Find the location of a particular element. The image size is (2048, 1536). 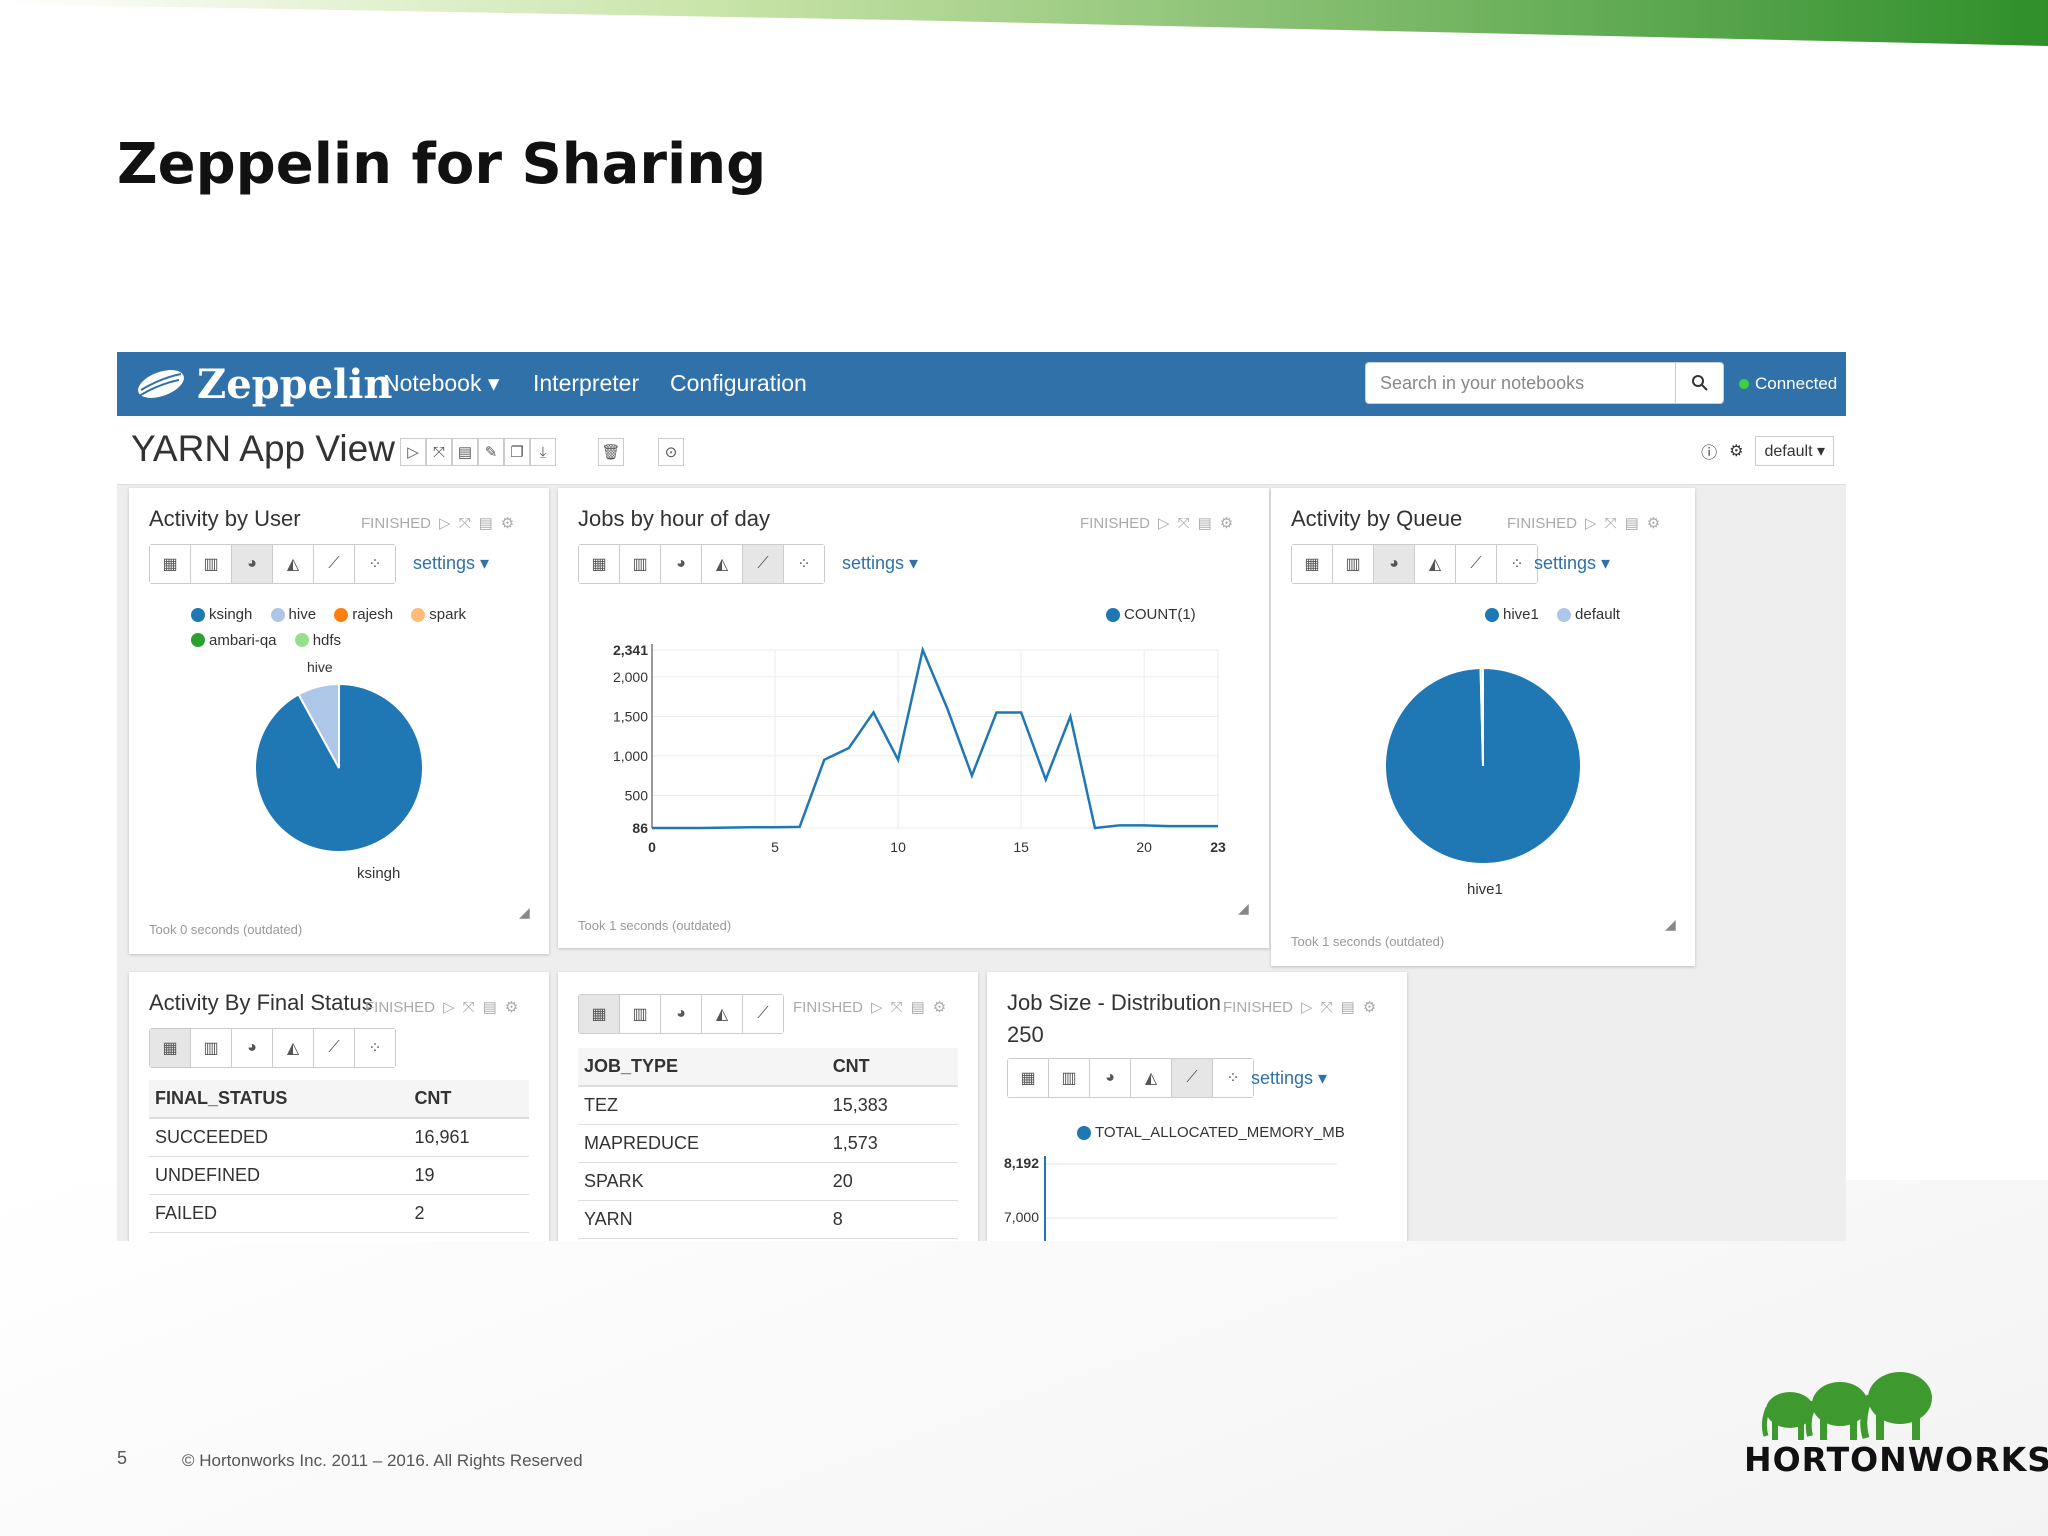

help-icon: ⓘ is located at coordinates (1709, 453).